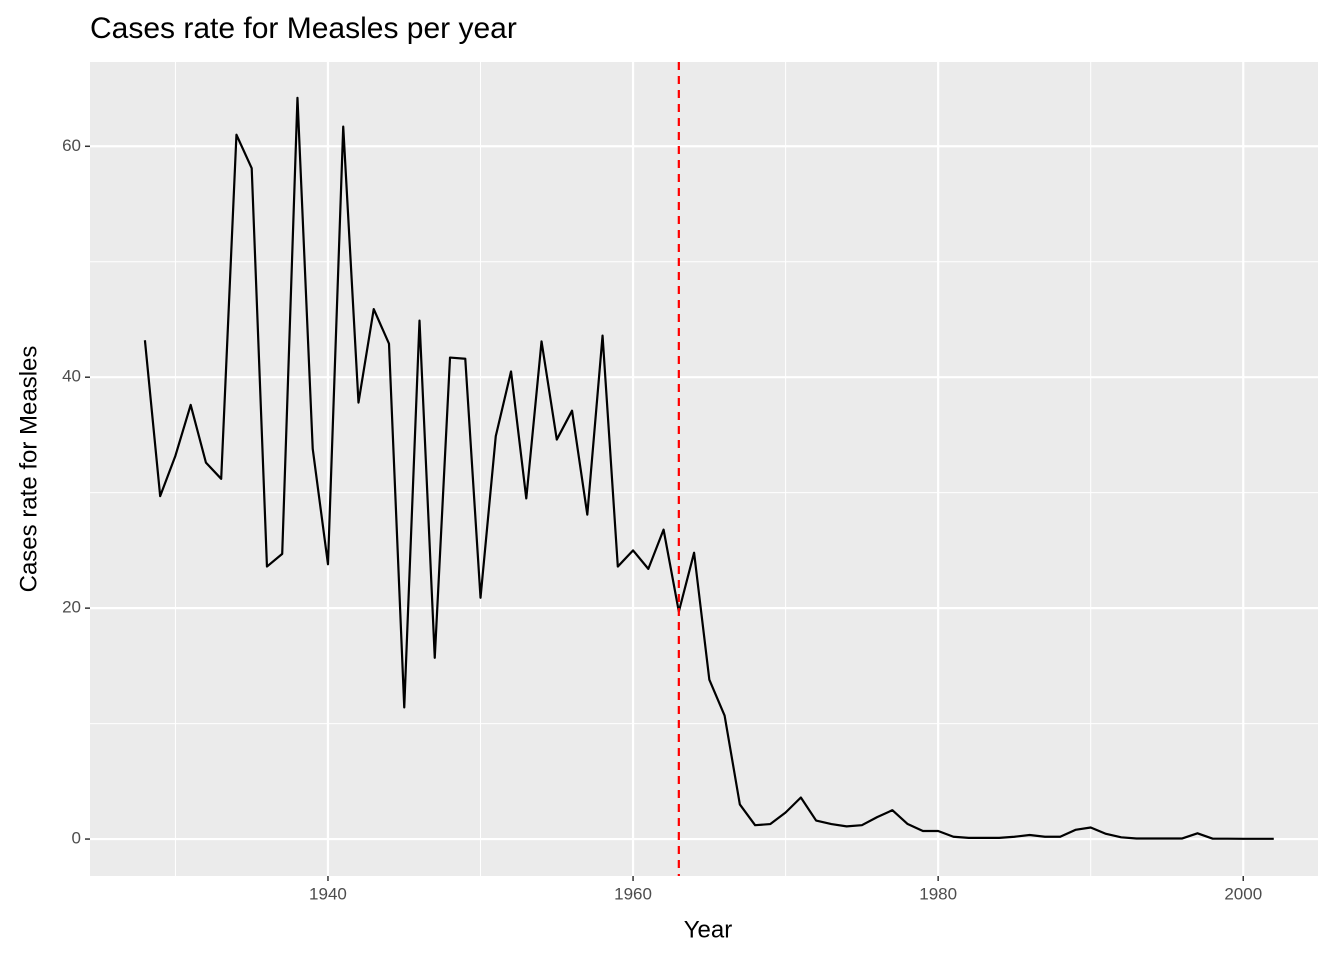 Image resolution: width=1344 pixels, height=960 pixels. I want to click on y-tick-label: 0, so click(76, 838).